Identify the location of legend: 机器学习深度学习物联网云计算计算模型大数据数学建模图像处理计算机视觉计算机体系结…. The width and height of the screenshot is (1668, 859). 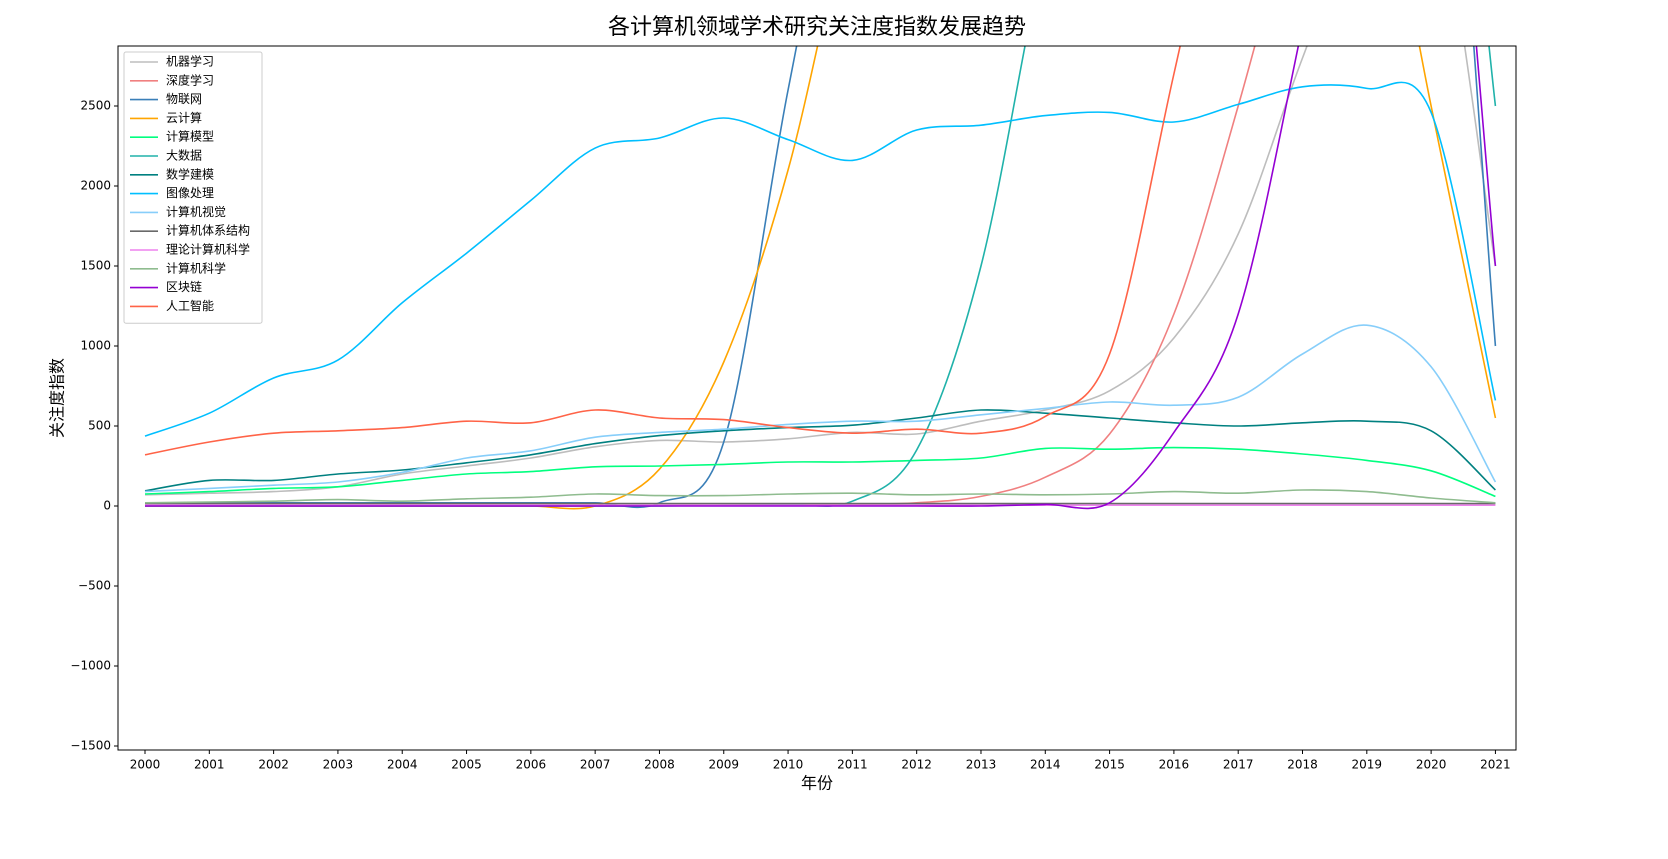
(193, 187).